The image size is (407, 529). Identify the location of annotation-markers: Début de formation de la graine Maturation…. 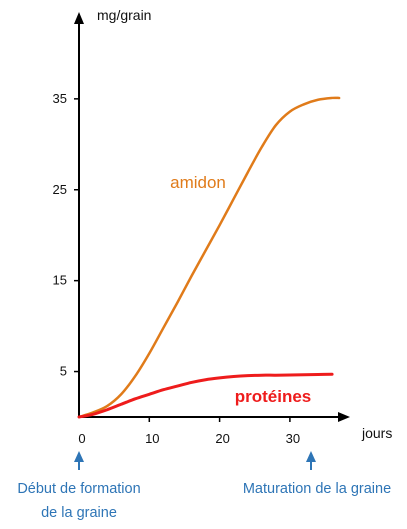
(204, 486).